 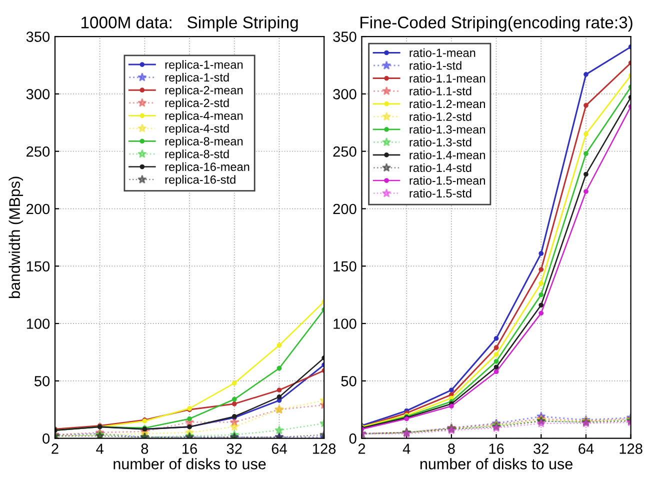 What do you see at coordinates (447, 103) in the screenshot?
I see `legend-label: ratio-1.2-mean` at bounding box center [447, 103].